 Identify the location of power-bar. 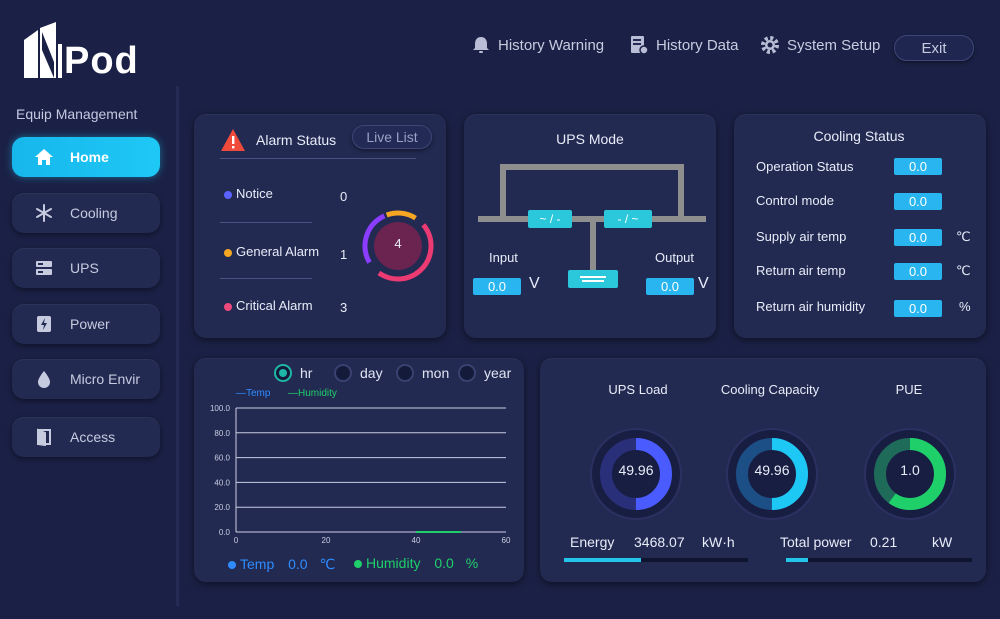
(879, 560).